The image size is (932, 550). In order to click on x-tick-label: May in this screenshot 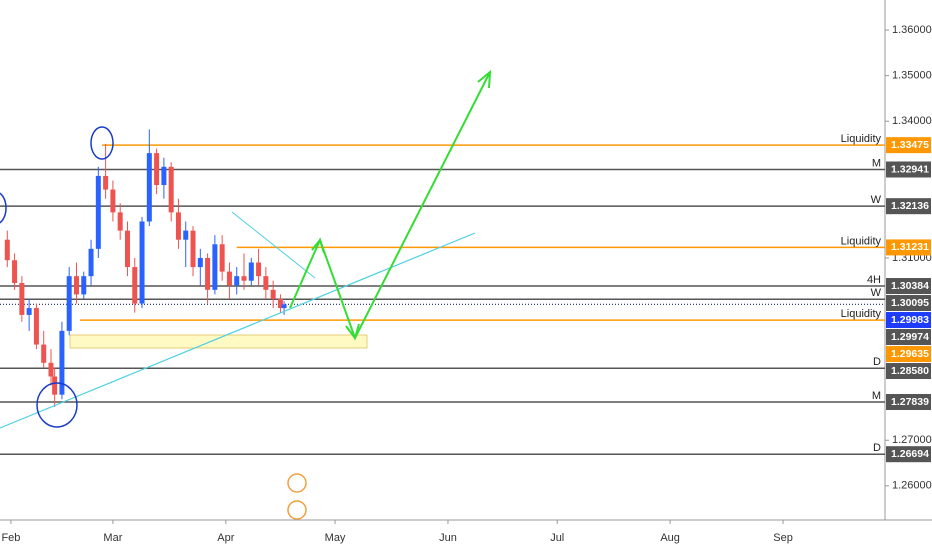, I will do `click(335, 538)`.